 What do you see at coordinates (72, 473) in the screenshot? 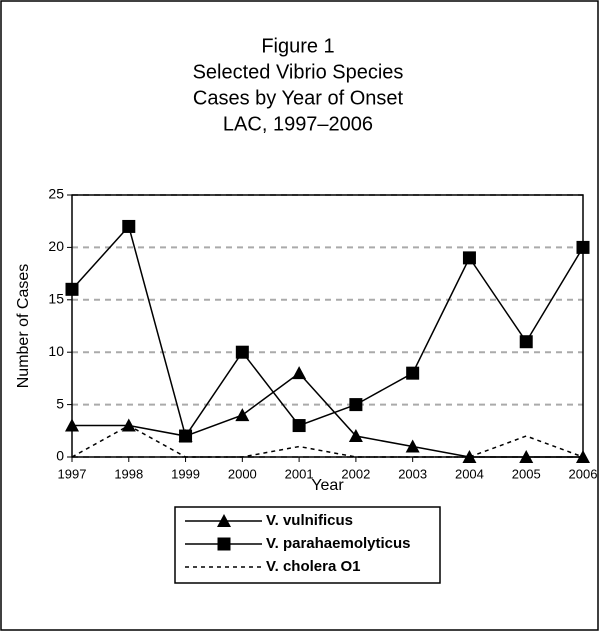
I see `x-tick-label: 1997` at bounding box center [72, 473].